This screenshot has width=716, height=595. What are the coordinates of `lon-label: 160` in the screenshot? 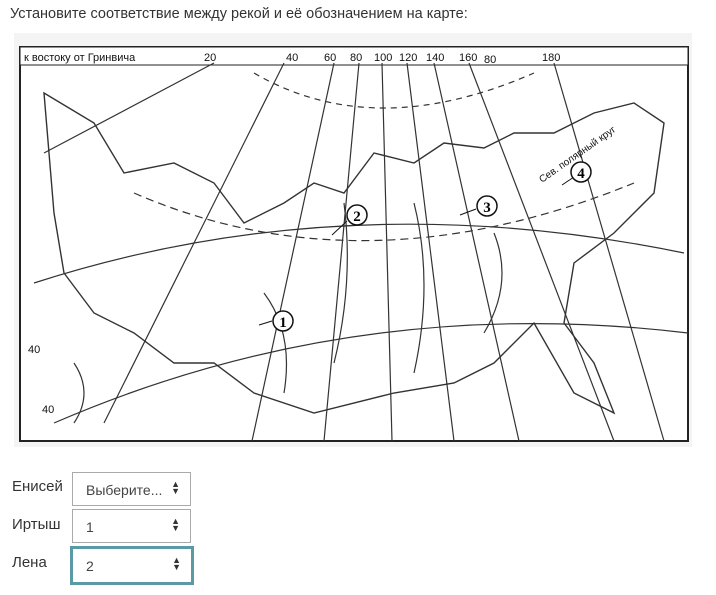 It's located at (468, 58).